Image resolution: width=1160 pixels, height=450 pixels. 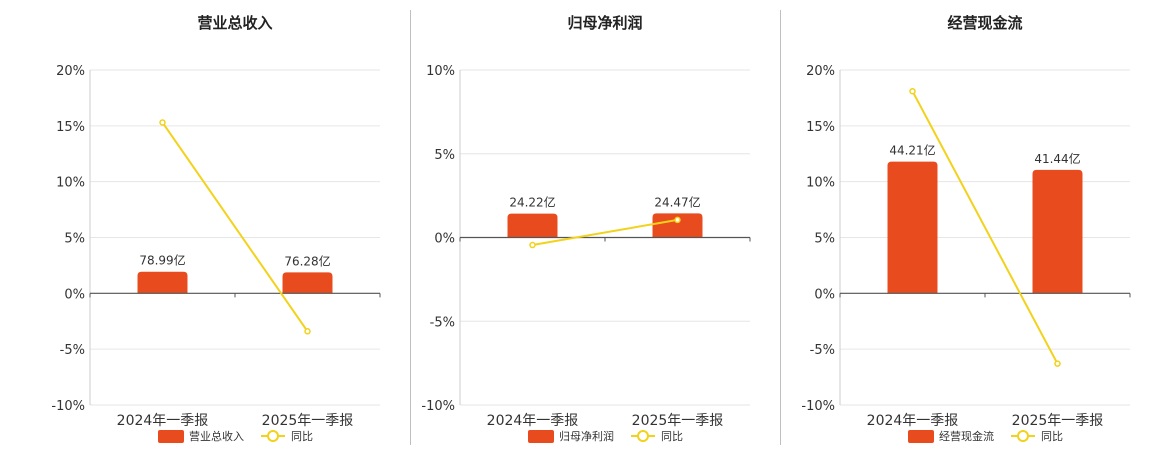 I want to click on legend-bar-label: 归母净利润, so click(x=586, y=436).